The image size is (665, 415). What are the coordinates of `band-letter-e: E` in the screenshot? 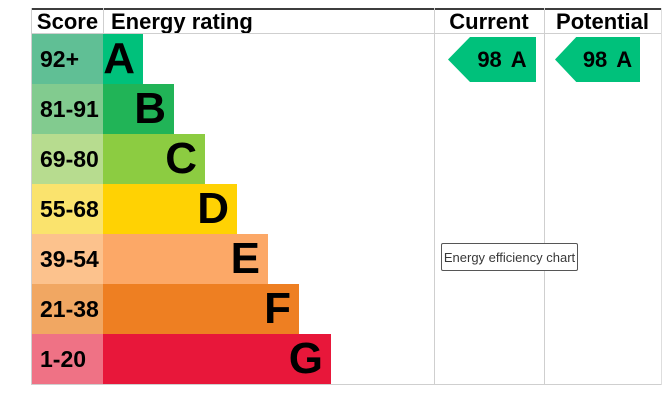 It's located at (245, 258).